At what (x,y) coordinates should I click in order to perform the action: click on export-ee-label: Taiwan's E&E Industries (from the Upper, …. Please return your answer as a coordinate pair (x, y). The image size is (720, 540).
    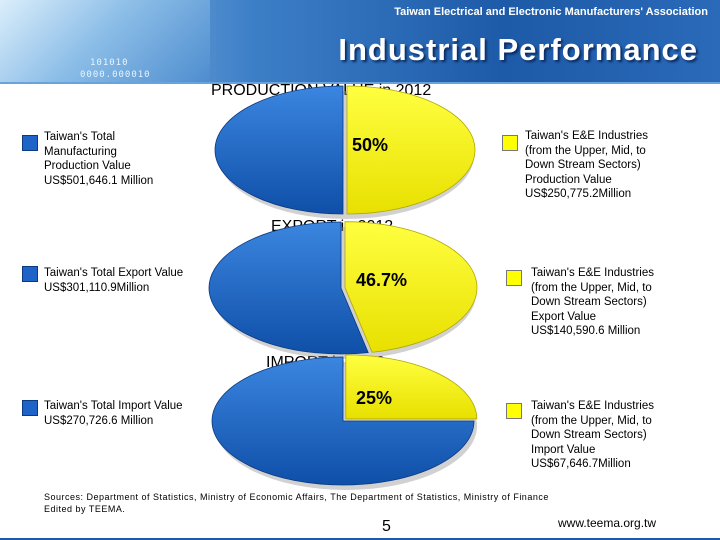
    Looking at the image, I should click on (593, 302).